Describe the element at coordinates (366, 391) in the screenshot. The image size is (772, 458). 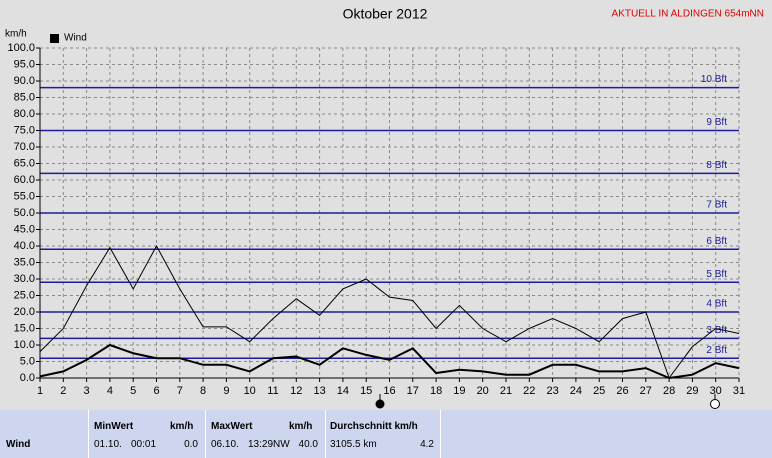
I see `x-tick-label: 15` at that location.